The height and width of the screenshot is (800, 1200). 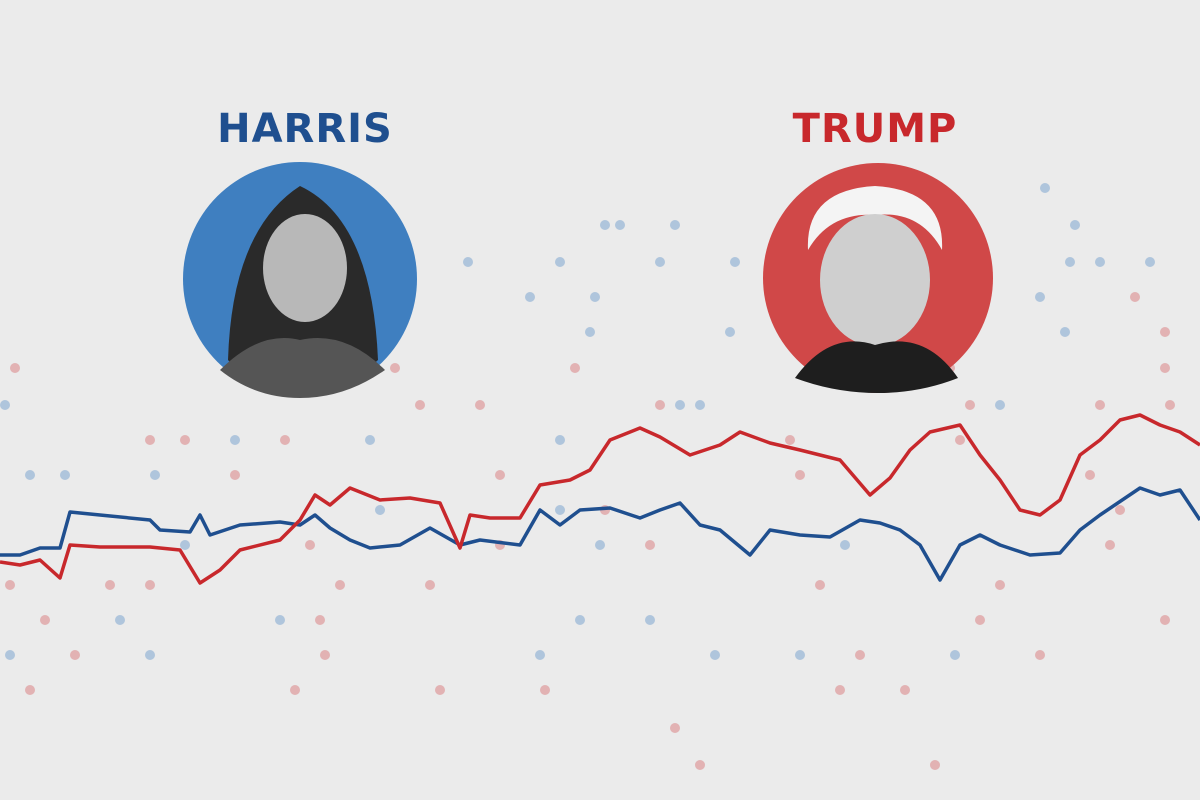 I want to click on trump-portrait, so click(x=878, y=278).